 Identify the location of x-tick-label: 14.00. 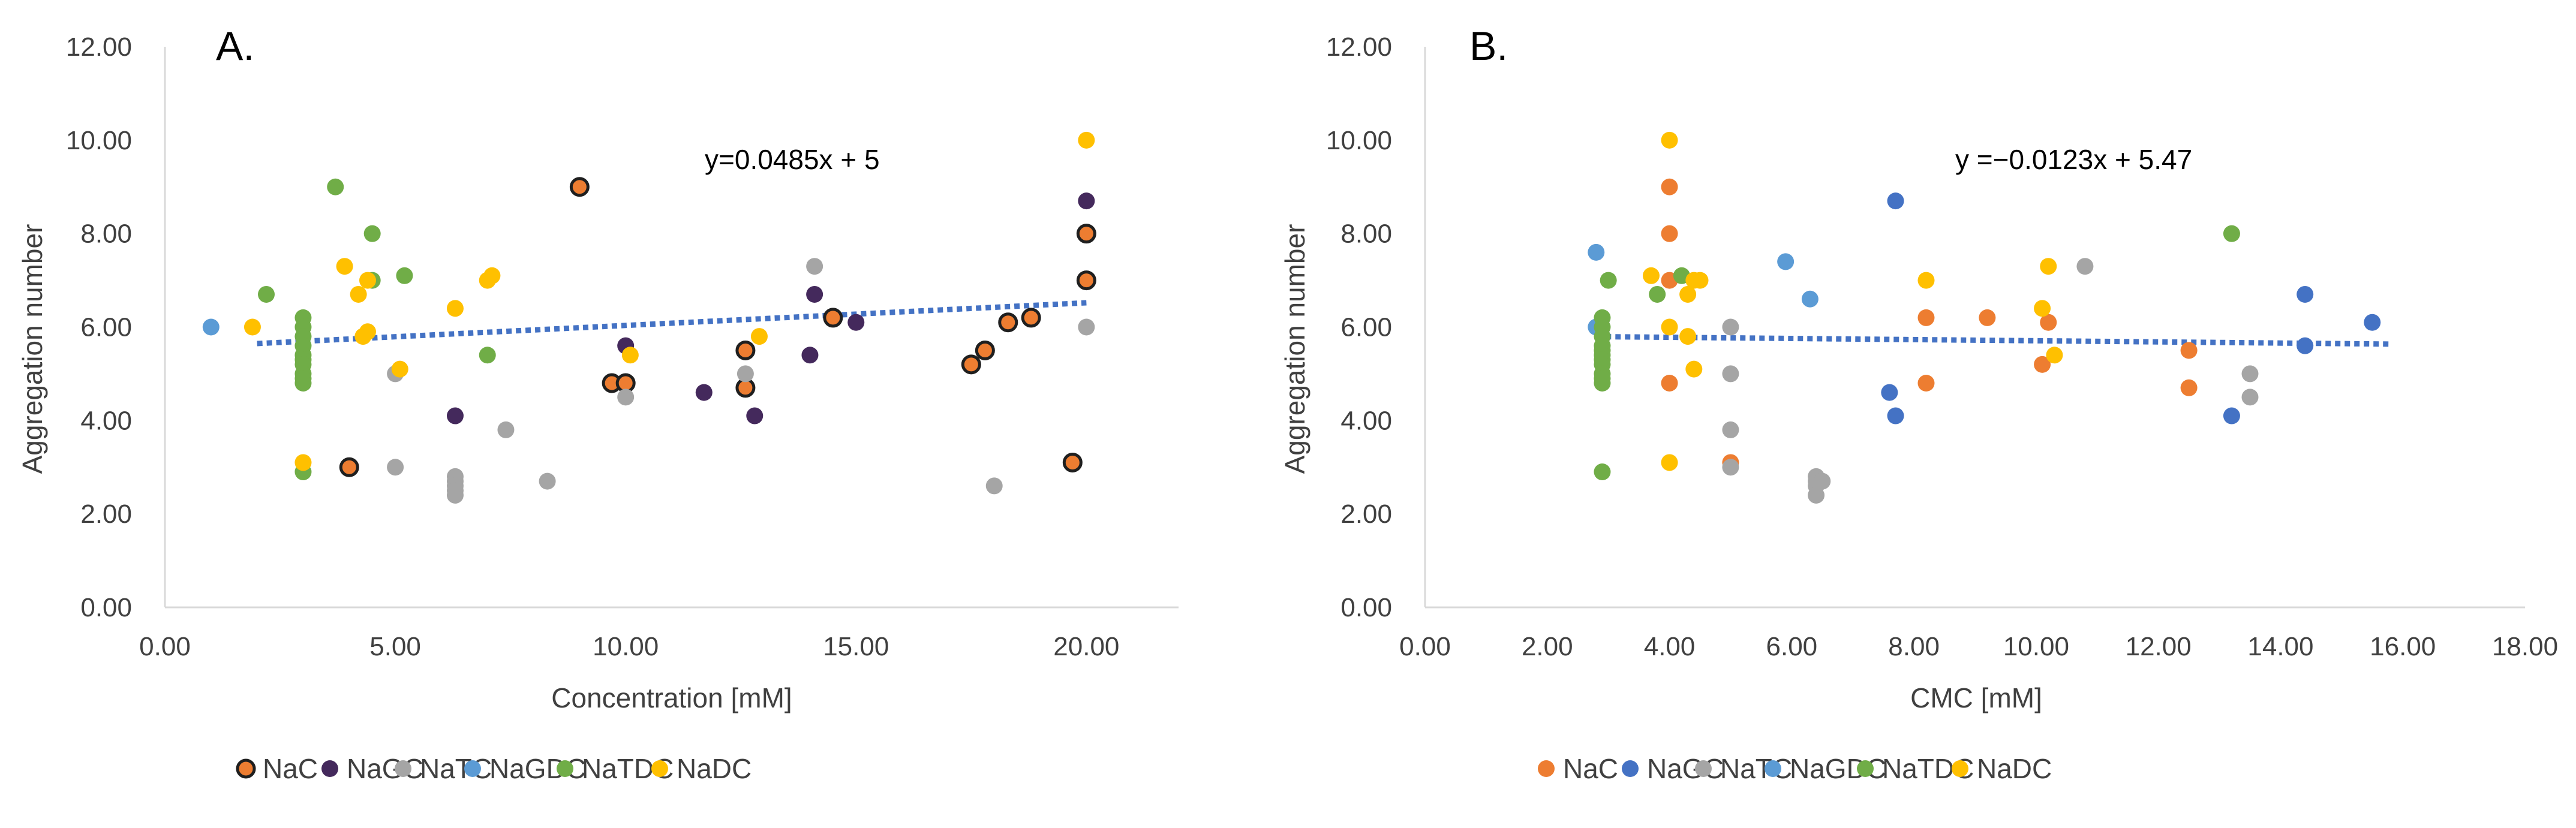
(2280, 646).